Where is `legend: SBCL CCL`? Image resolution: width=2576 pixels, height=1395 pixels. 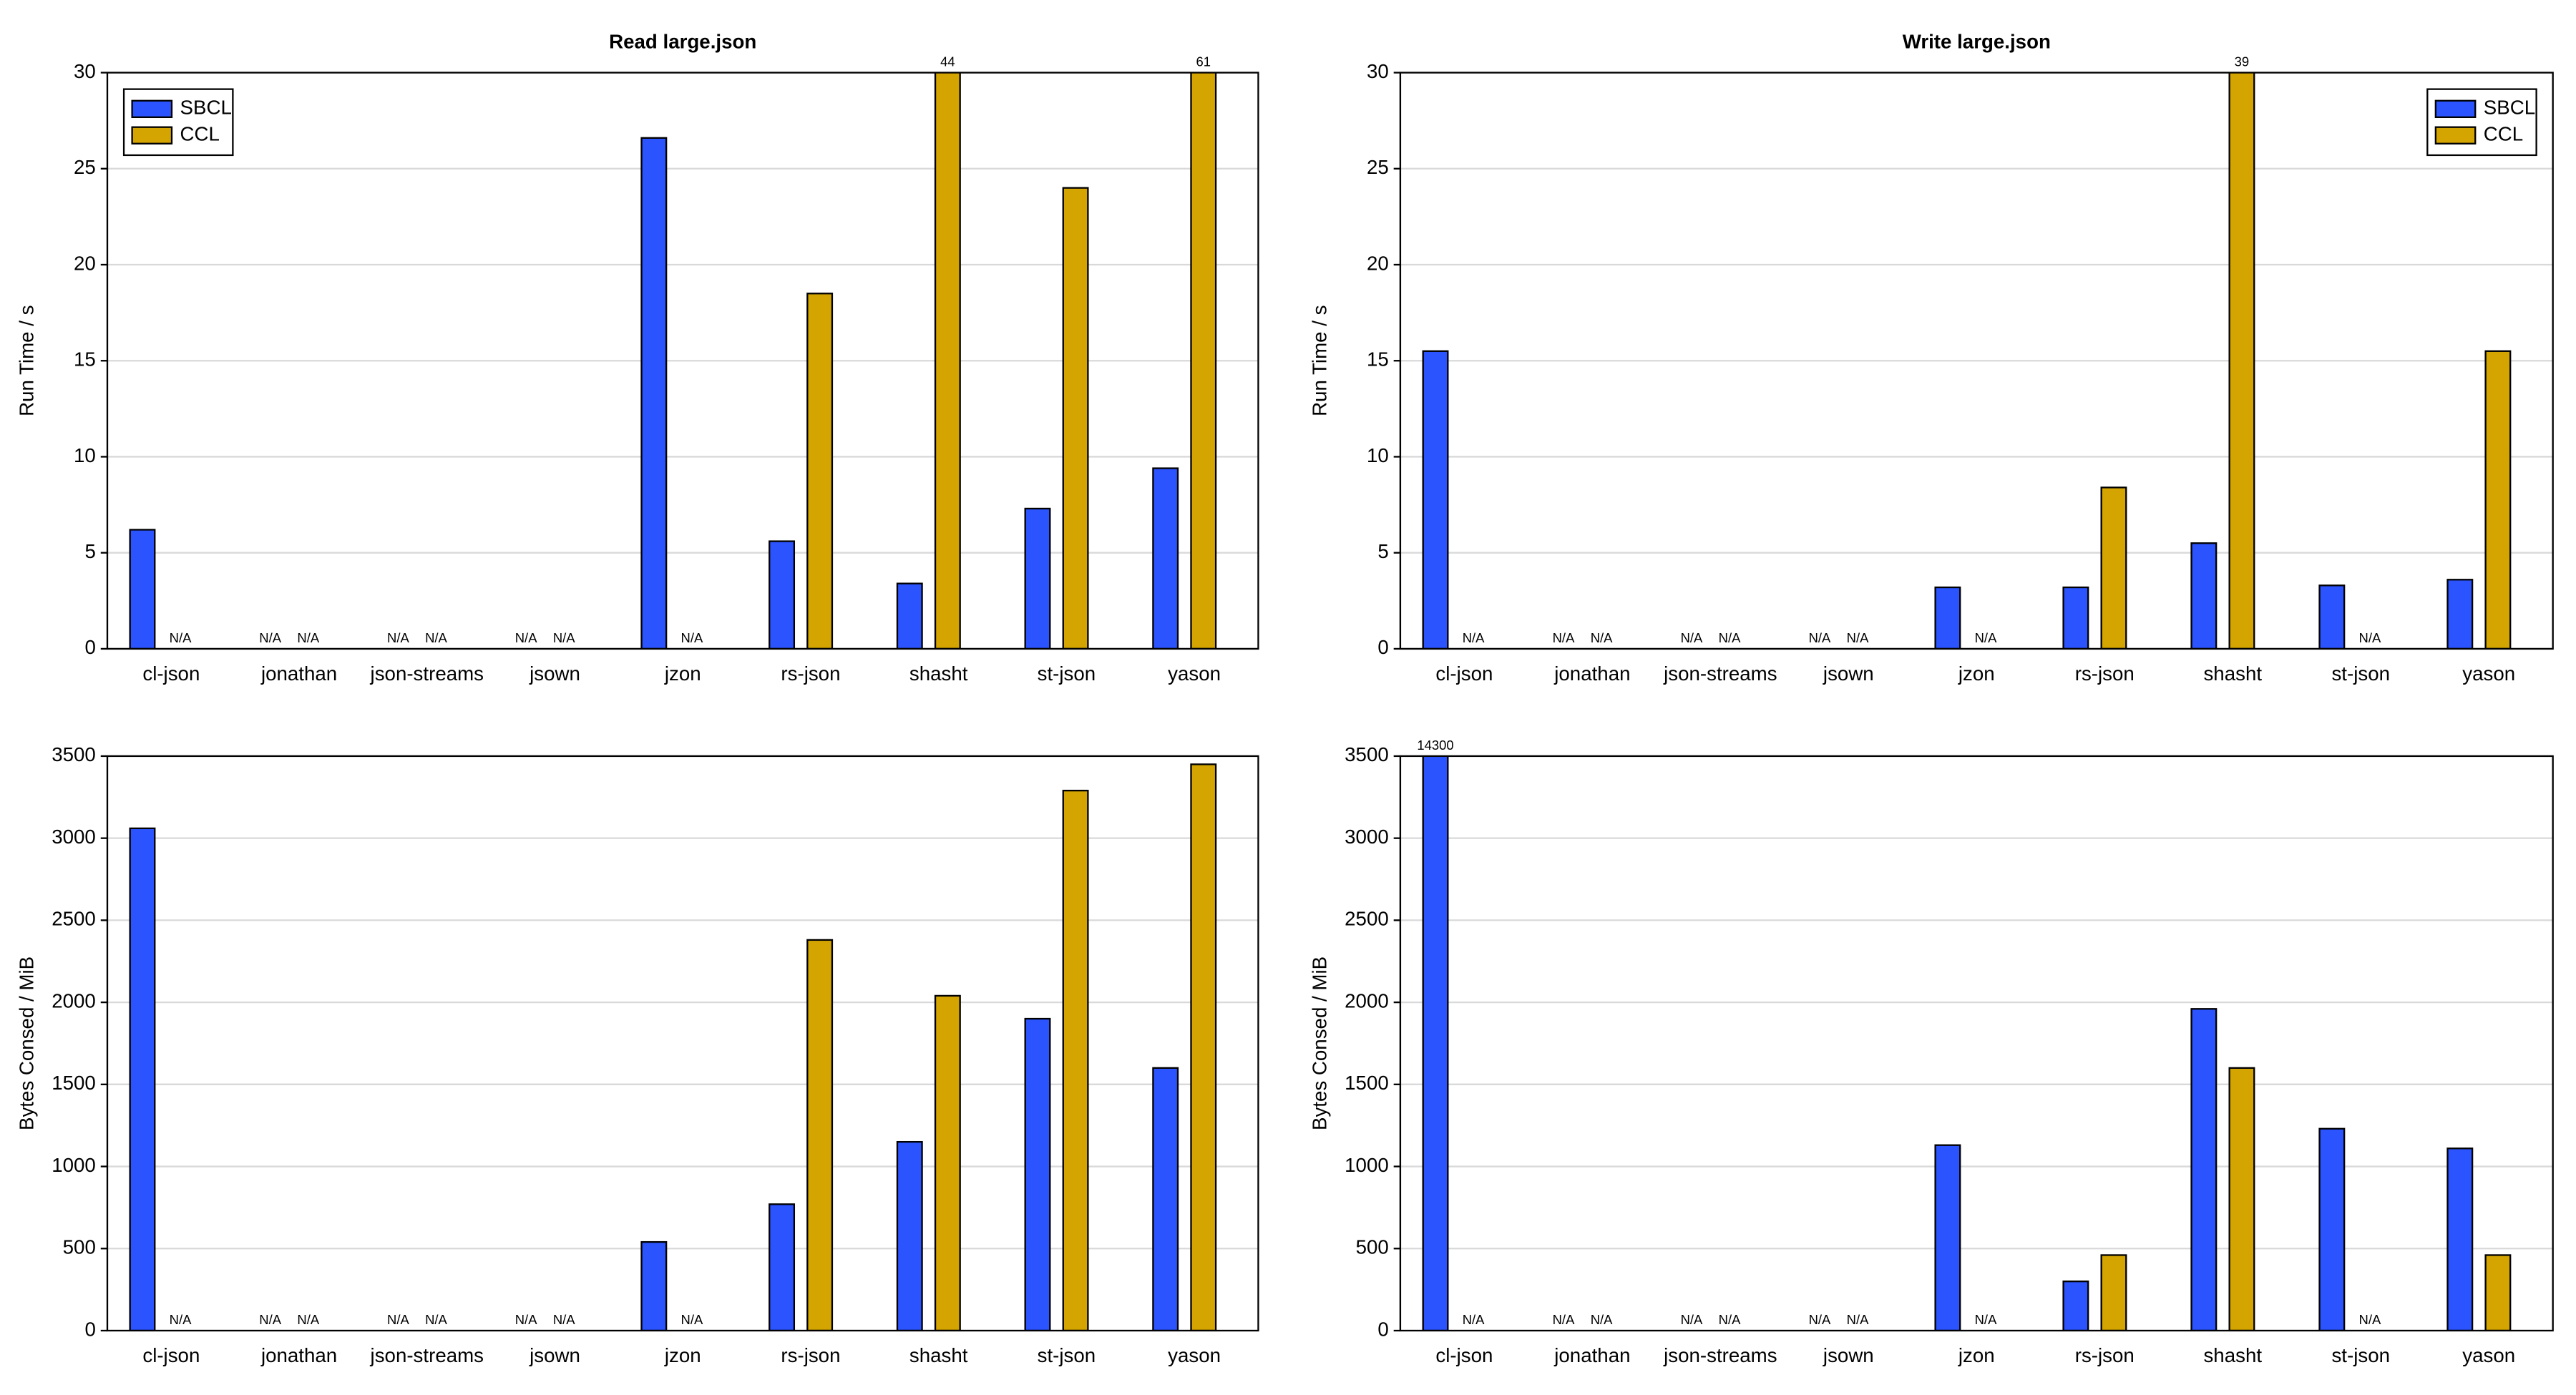
legend: SBCL CCL is located at coordinates (2481, 123).